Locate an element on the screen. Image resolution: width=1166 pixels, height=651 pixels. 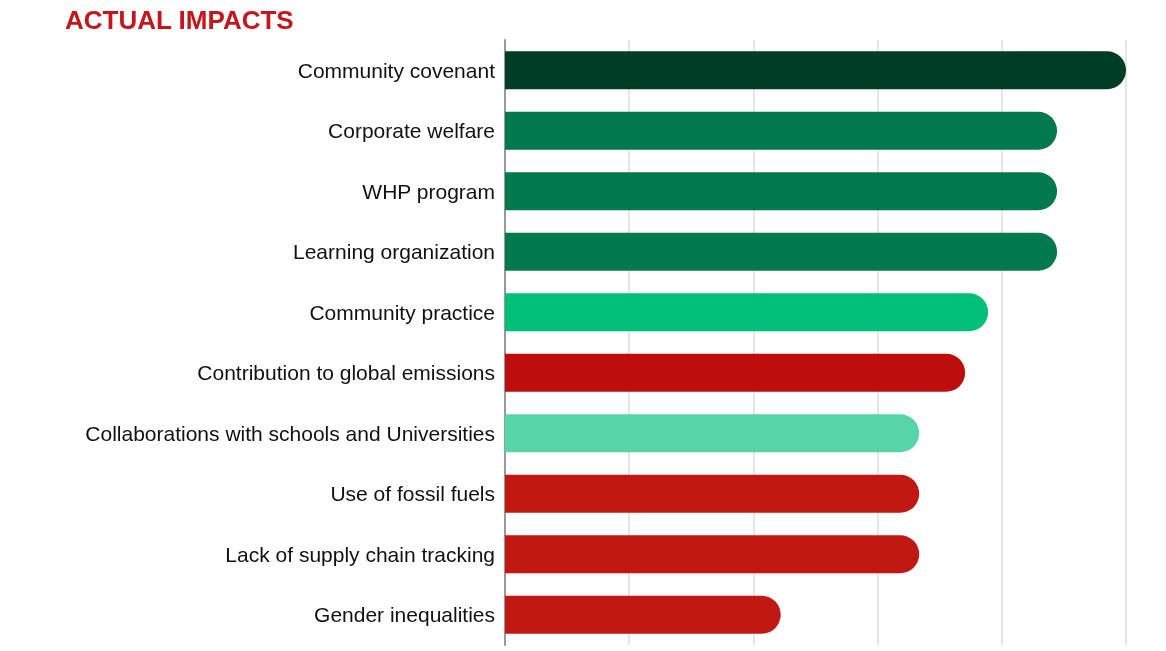
y-tick-label: Community practice is located at coordinates (402, 312).